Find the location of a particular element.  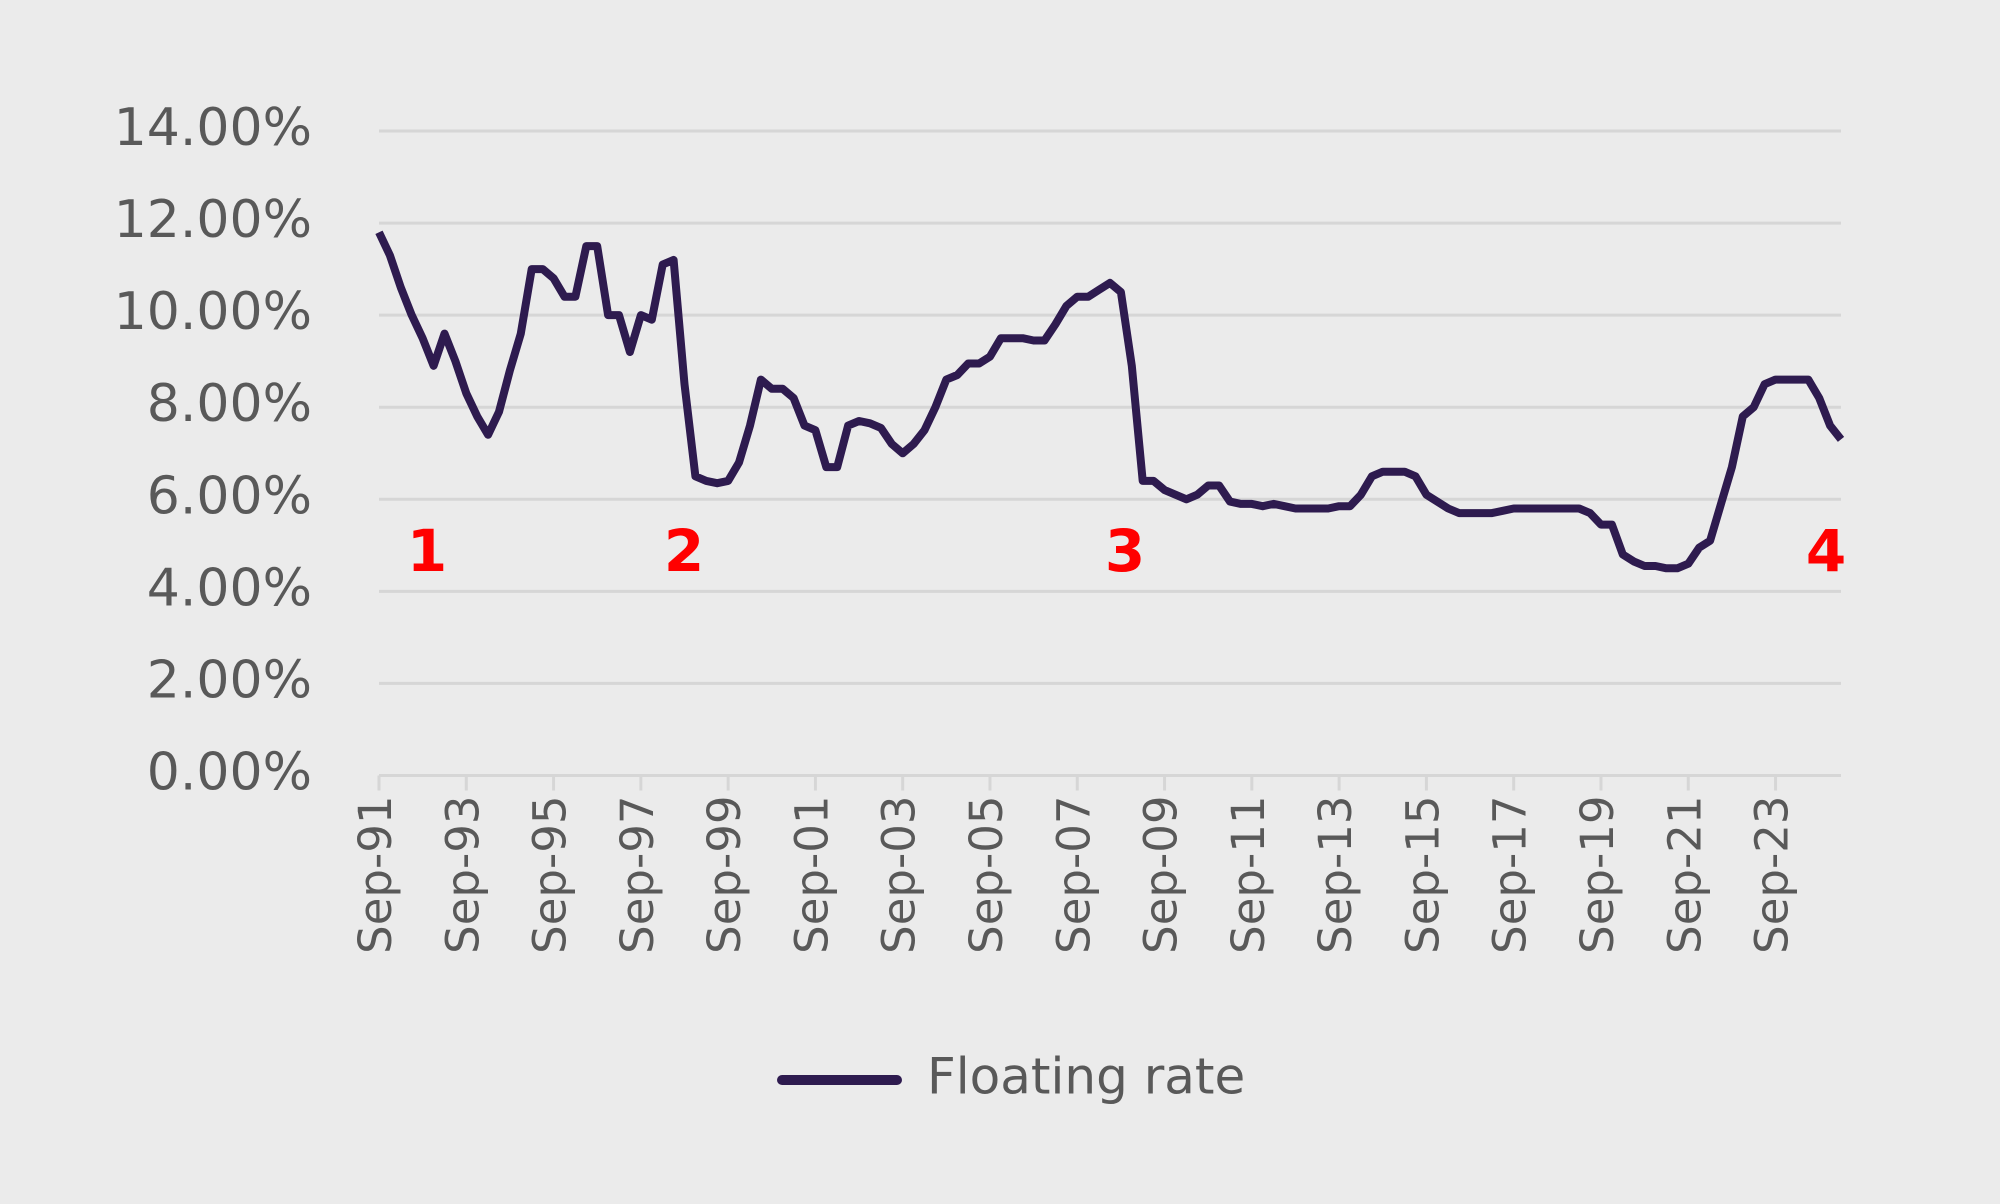

x-tick-label: Sep-93 is located at coordinates (462, 875).